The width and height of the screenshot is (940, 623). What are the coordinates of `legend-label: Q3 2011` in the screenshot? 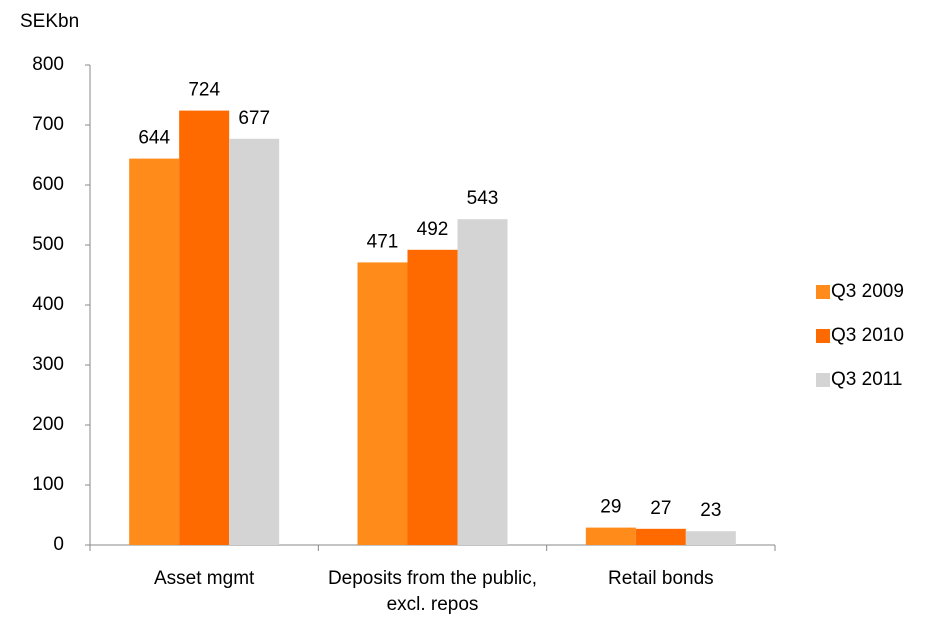 It's located at (866, 379).